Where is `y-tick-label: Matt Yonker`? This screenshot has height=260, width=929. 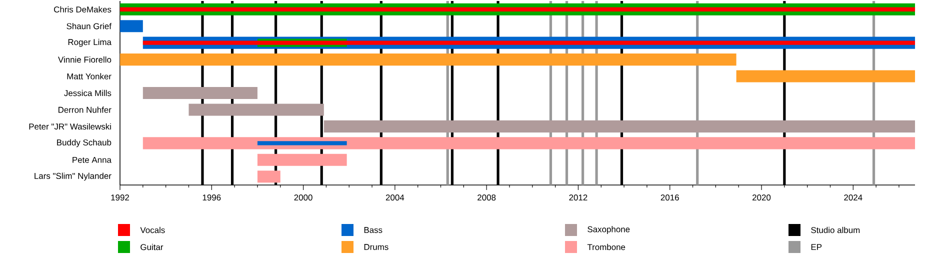 y-tick-label: Matt Yonker is located at coordinates (89, 76).